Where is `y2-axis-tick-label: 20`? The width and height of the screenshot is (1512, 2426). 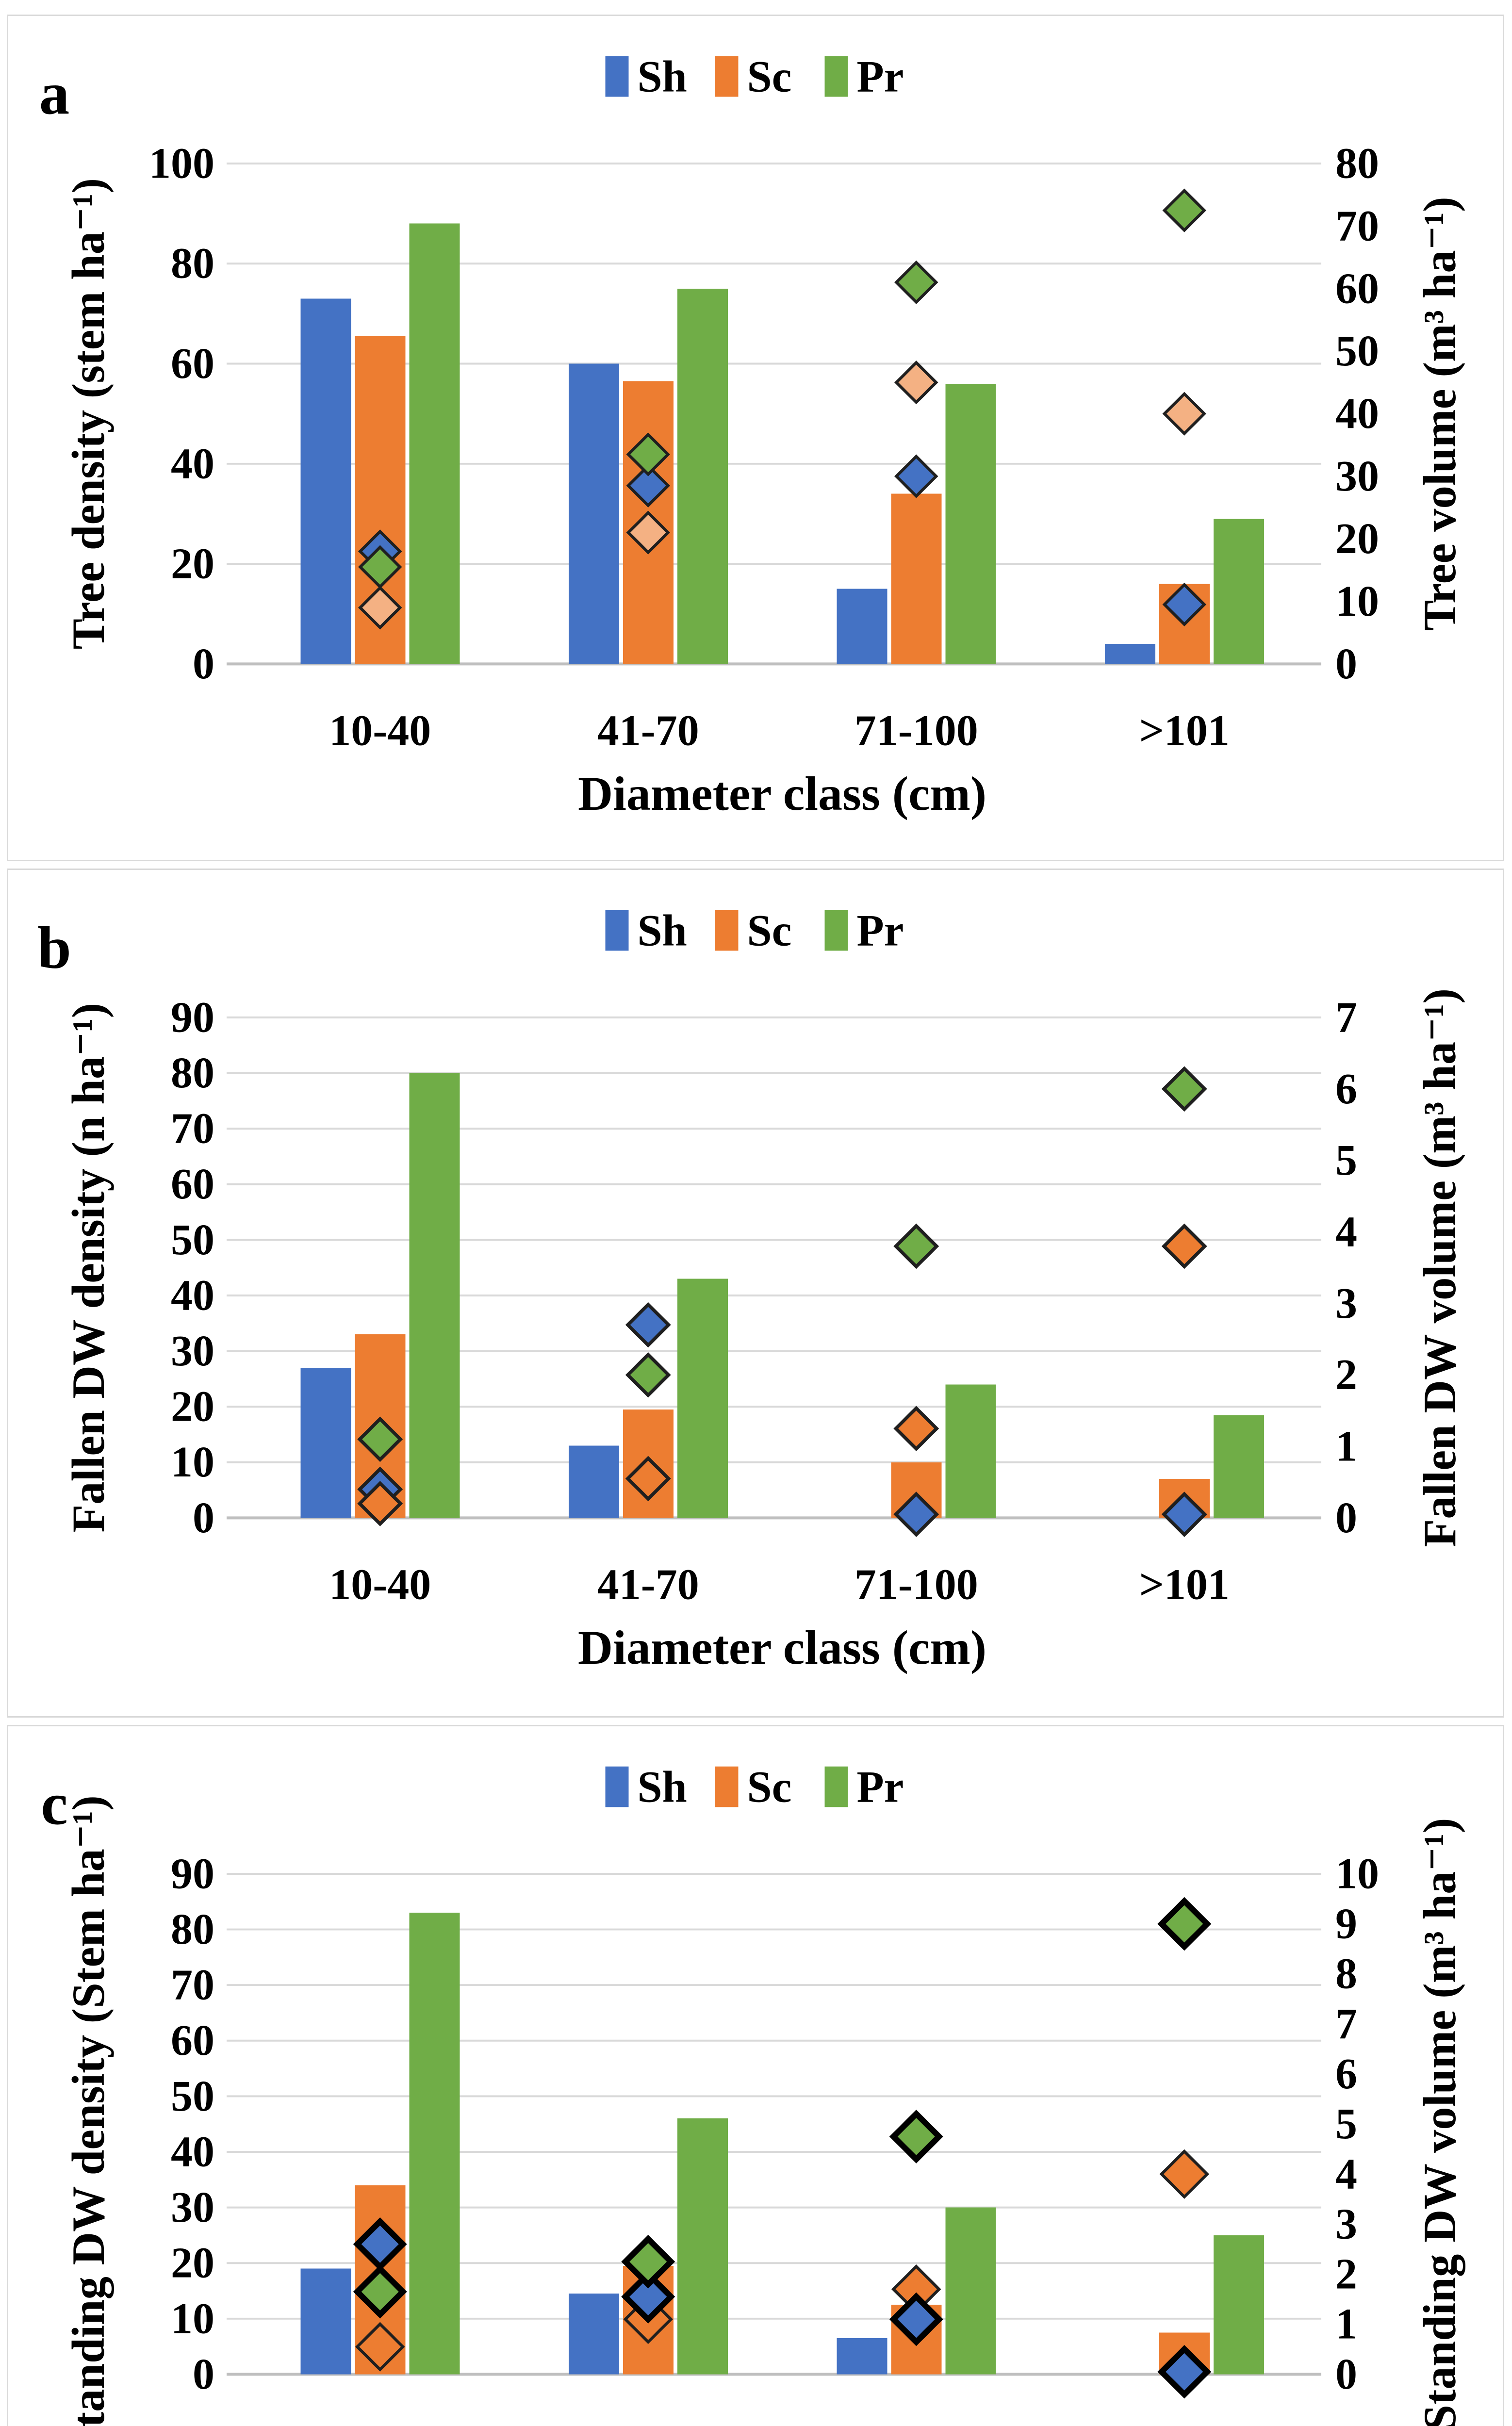
y2-axis-tick-label: 20 is located at coordinates (1357, 539).